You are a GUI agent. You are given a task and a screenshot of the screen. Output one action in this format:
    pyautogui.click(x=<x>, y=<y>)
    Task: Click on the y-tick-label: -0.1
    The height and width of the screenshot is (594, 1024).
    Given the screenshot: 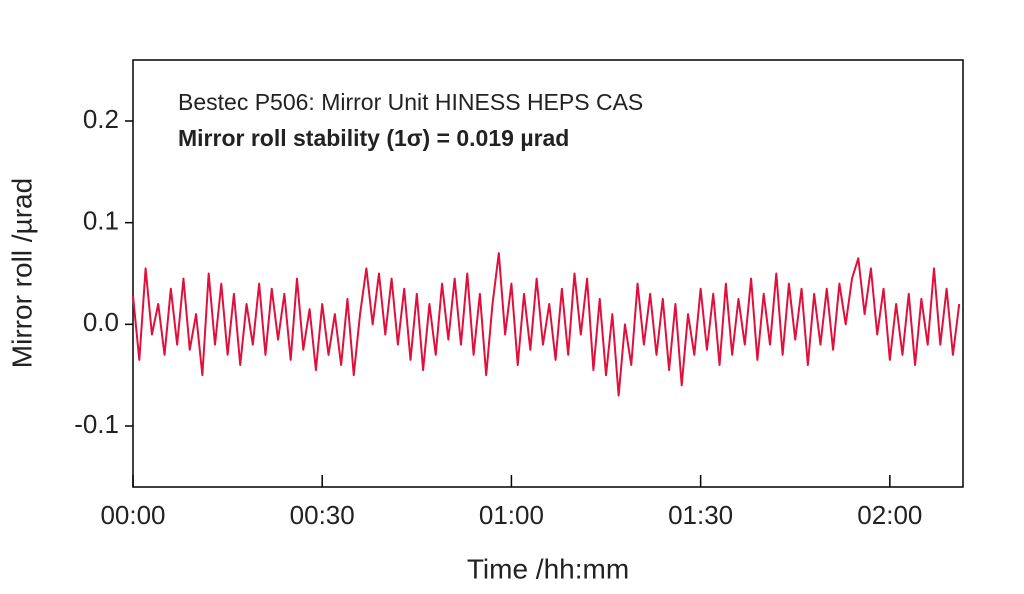 What is the action you would take?
    pyautogui.click(x=96, y=424)
    